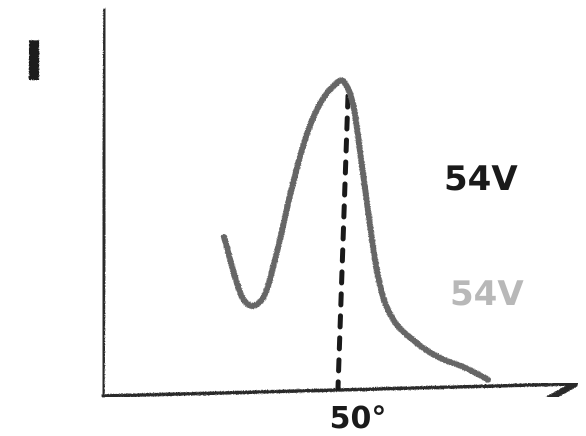 This screenshot has height=436, width=586. Describe the element at coordinates (104, 203) in the screenshot. I see `y-axis` at that location.